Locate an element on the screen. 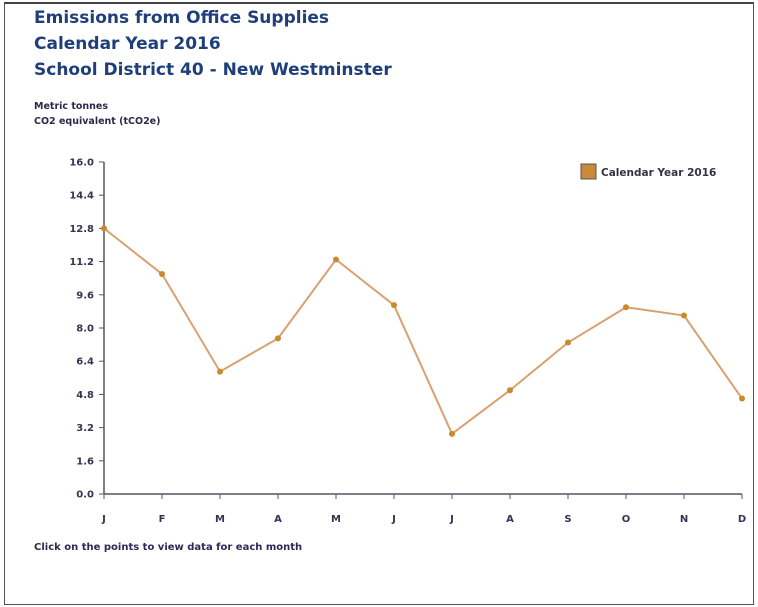 The image size is (758, 607). x-tick-label: O is located at coordinates (626, 519).